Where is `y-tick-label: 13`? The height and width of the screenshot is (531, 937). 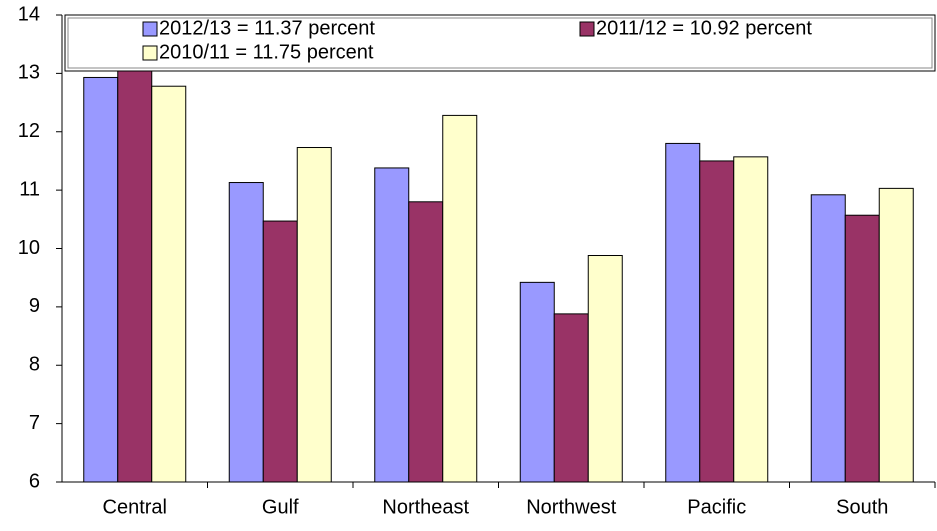
y-tick-label: 13 is located at coordinates (29, 73).